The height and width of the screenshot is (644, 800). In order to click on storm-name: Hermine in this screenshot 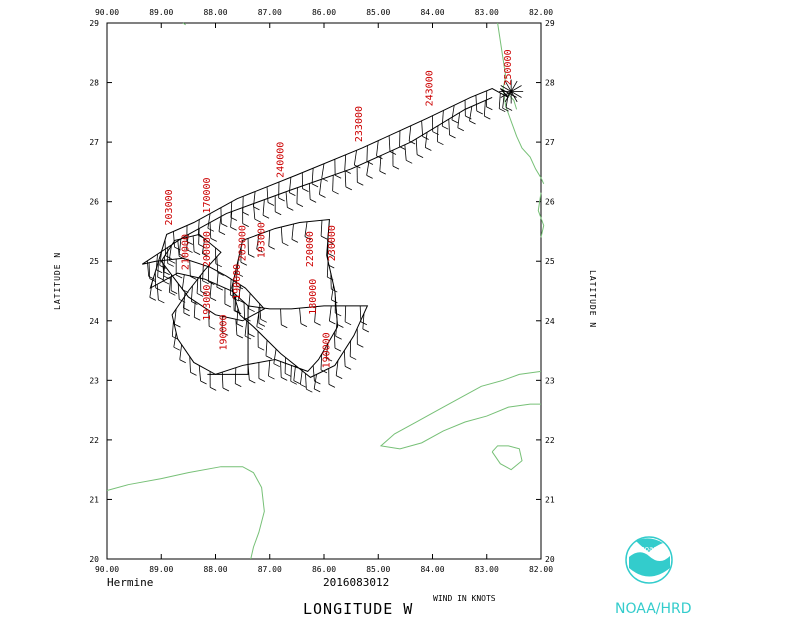, I will do `click(130, 582)`.